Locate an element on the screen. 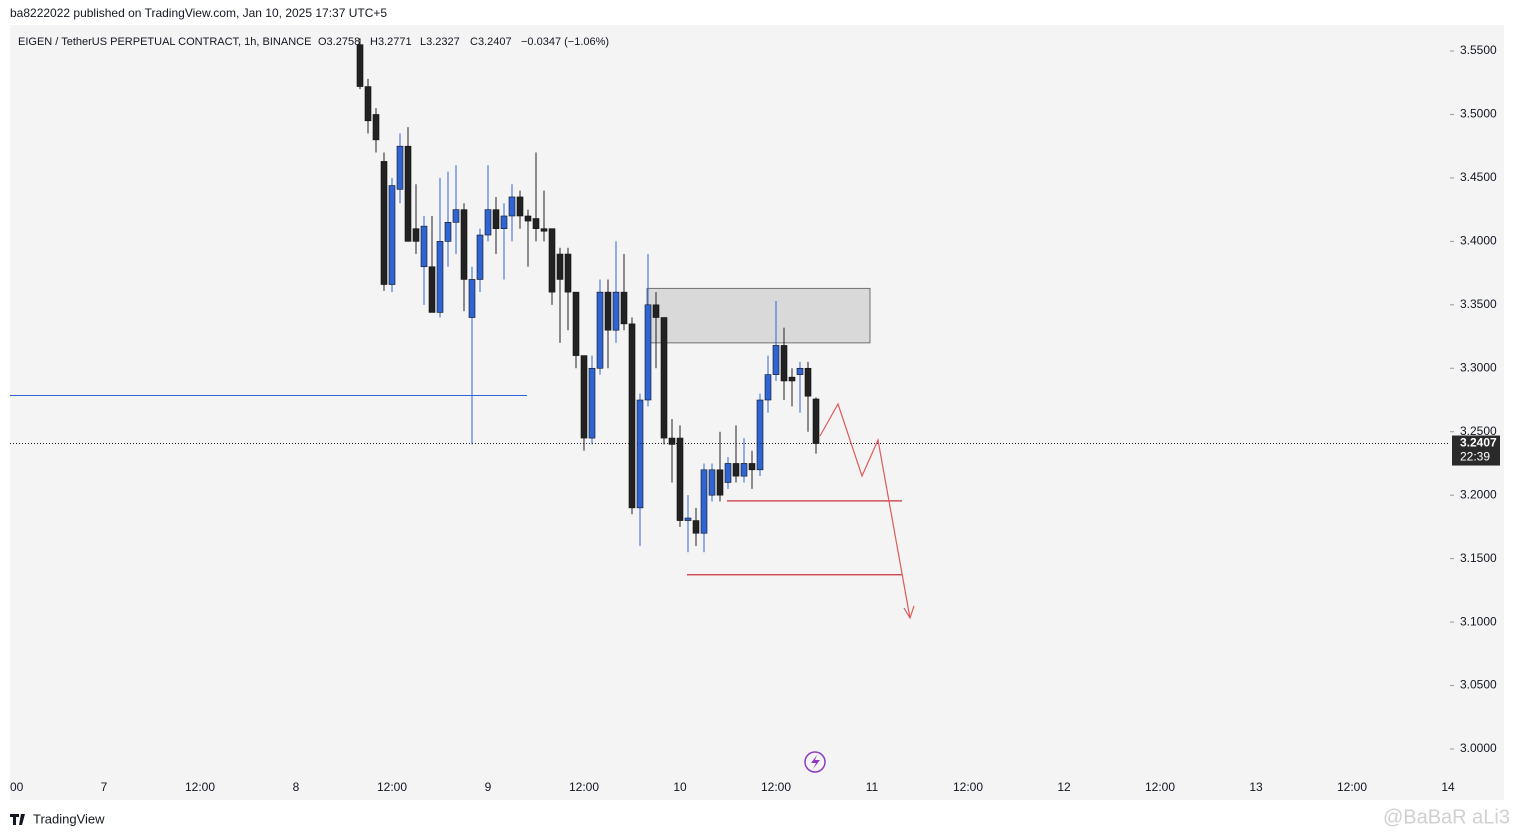  x-tick-label: 10 is located at coordinates (680, 787).